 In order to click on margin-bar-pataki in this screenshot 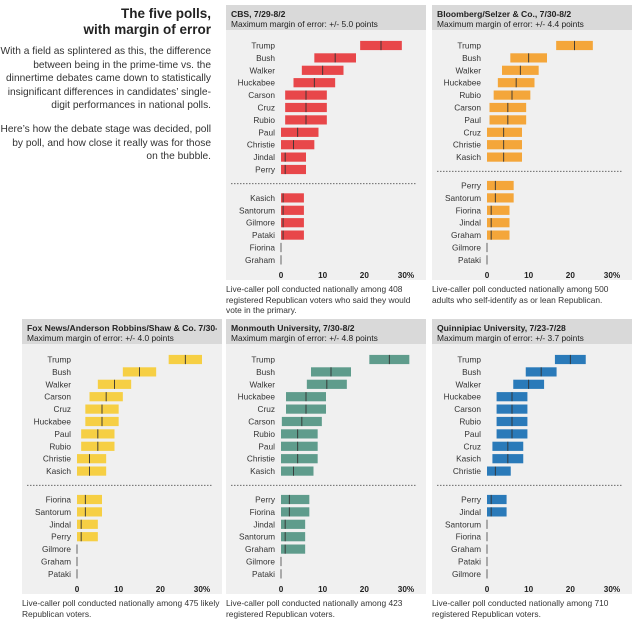, I will do `click(292, 235)`.